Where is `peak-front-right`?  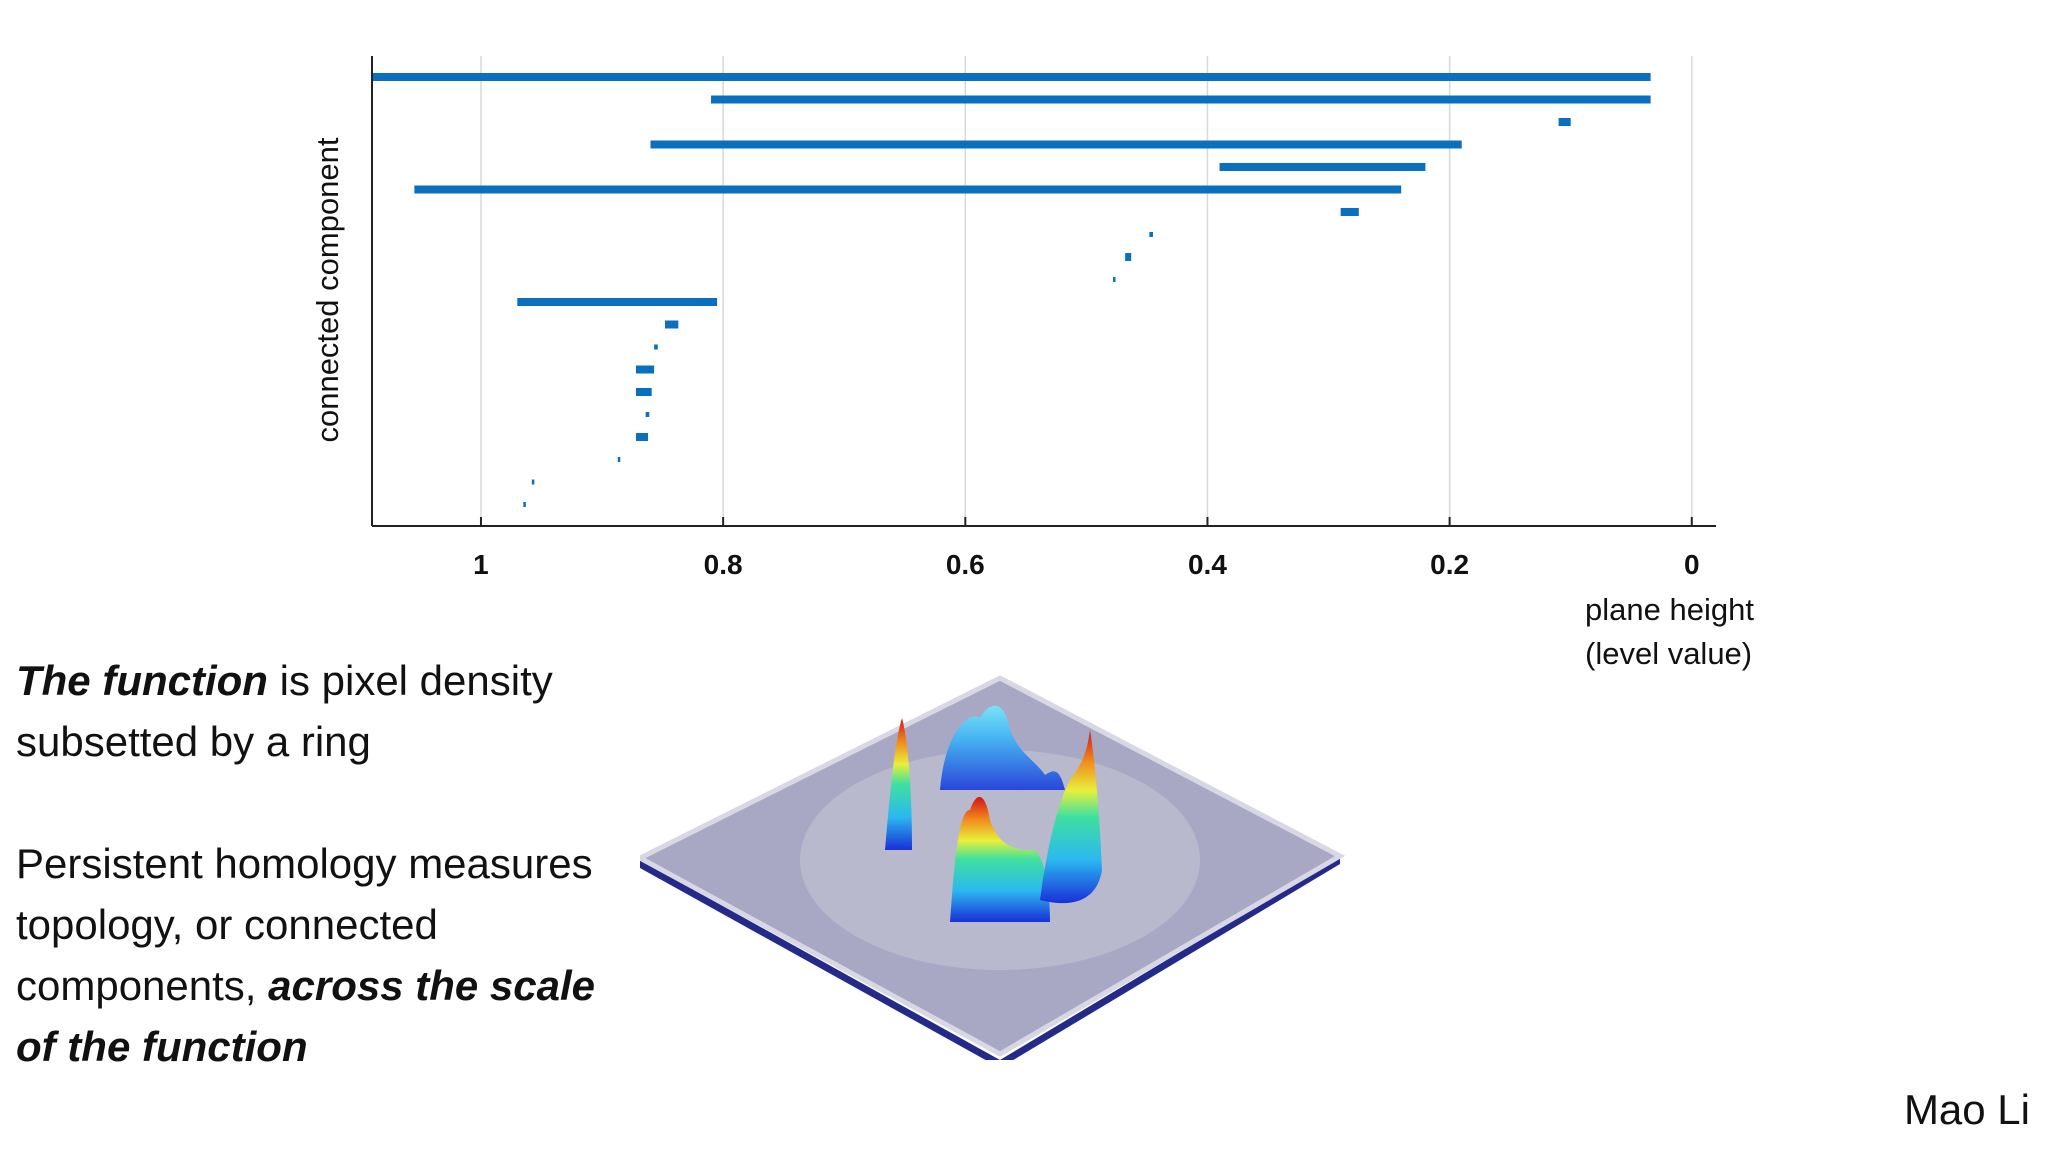
peak-front-right is located at coordinates (1071, 817).